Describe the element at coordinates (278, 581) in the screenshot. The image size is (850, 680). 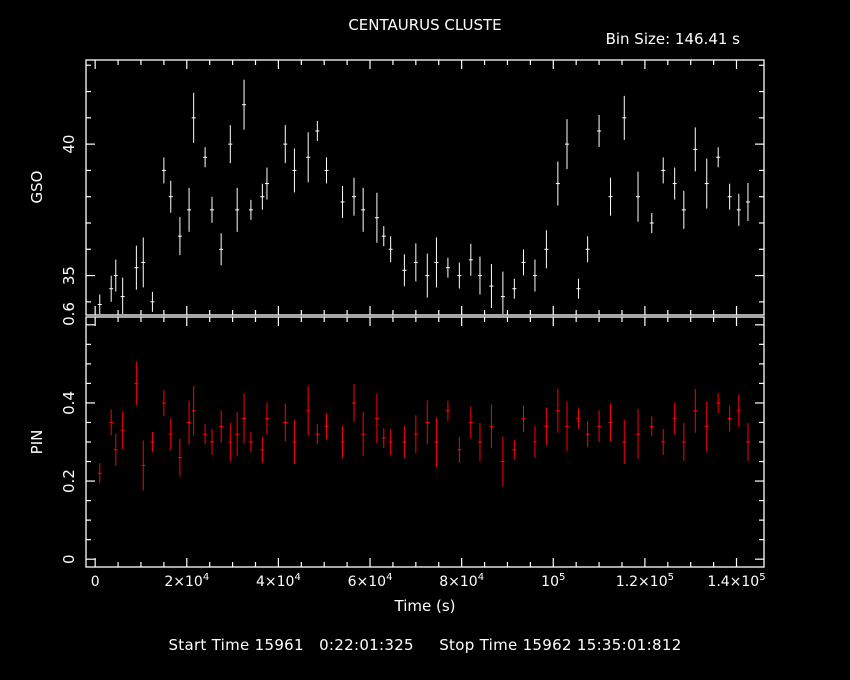
I see `x-tick-label: 4×104` at that location.